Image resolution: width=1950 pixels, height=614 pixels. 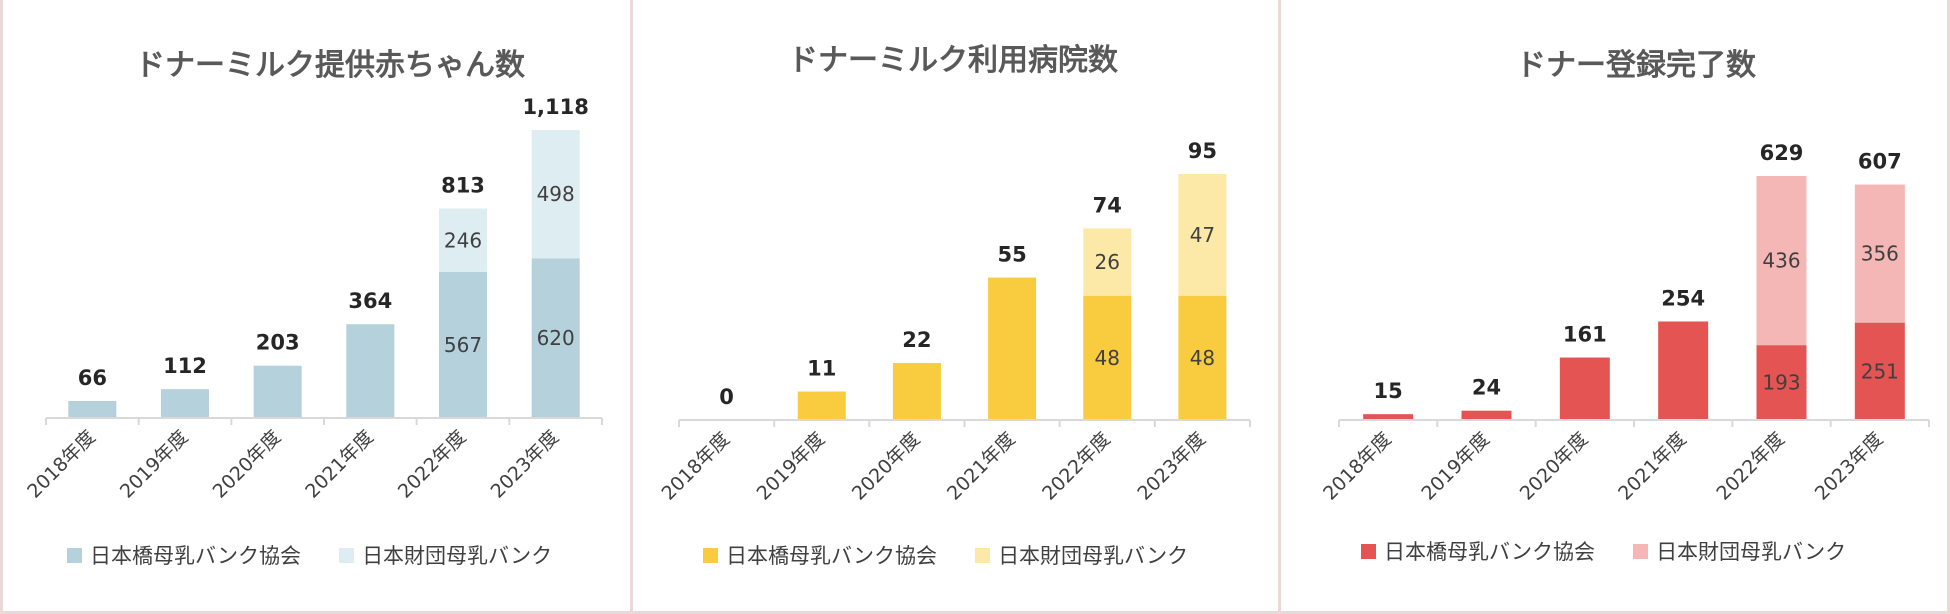 I want to click on segment-label: 498, so click(x=556, y=194).